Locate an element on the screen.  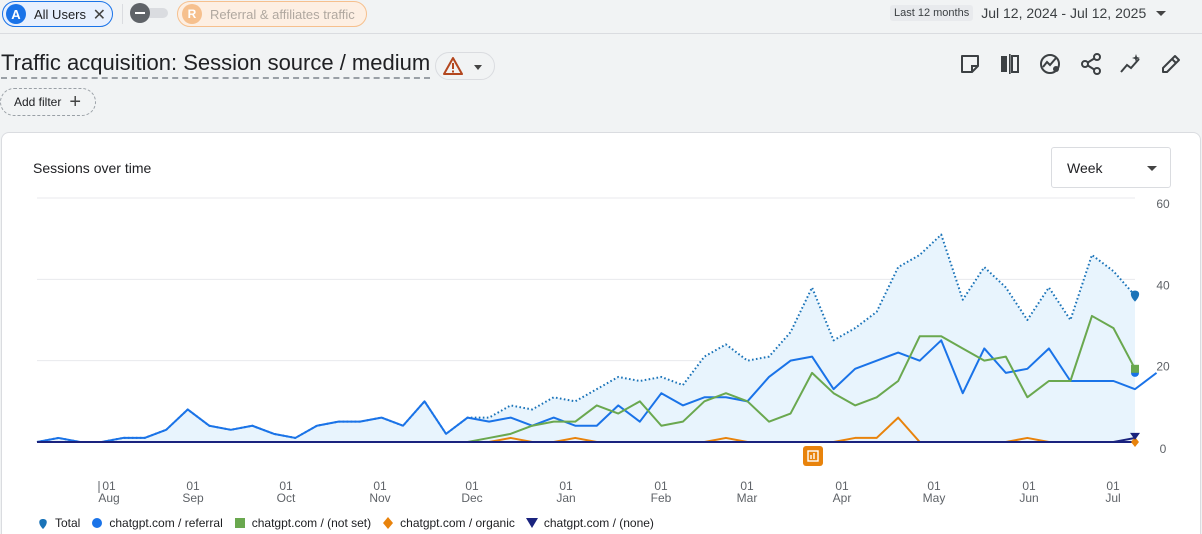
legend-label: chatgpt.com / organic is located at coordinates (457, 523).